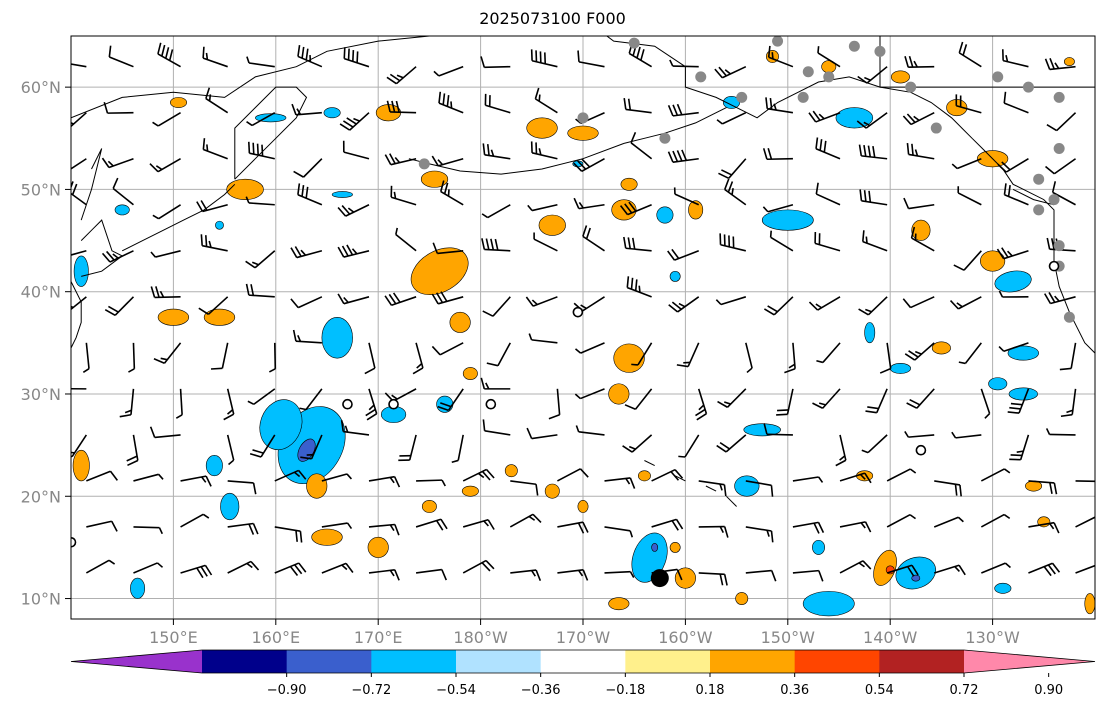  Describe the element at coordinates (41, 394) in the screenshot. I see `y-tick-label: 30°N` at that location.